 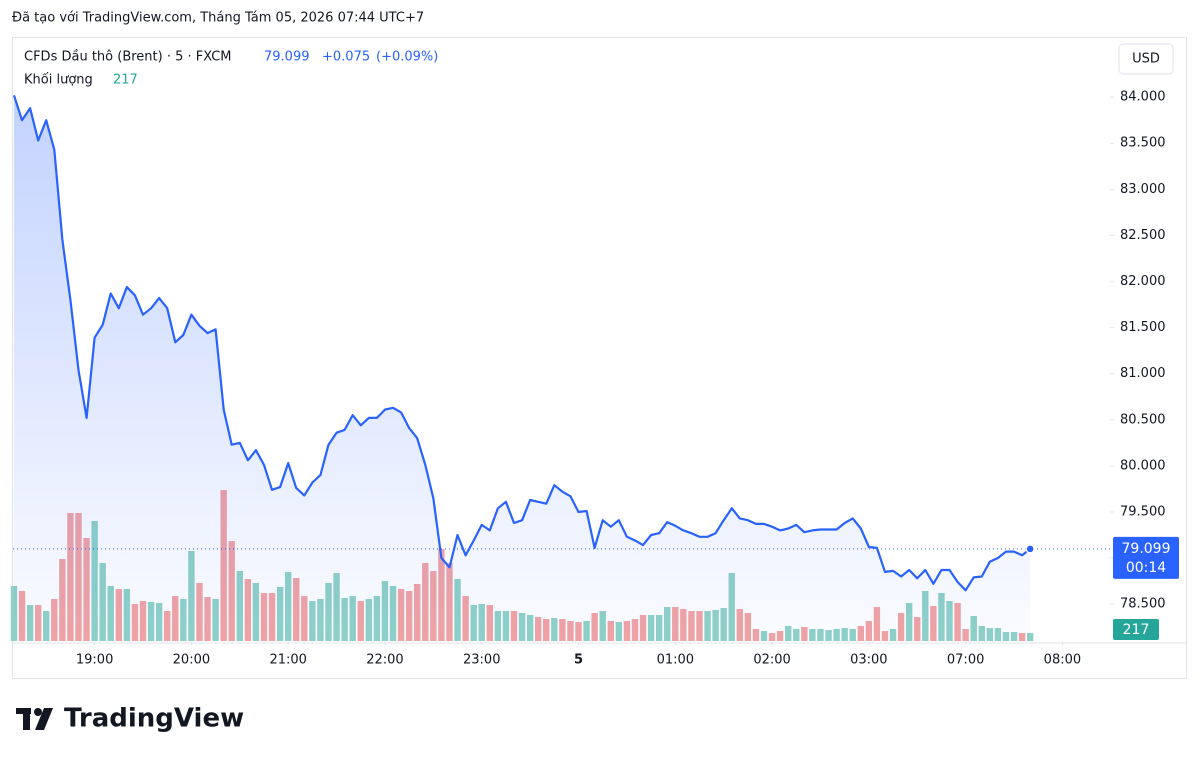 I want to click on y-tick-label: 80.000, so click(x=1143, y=465).